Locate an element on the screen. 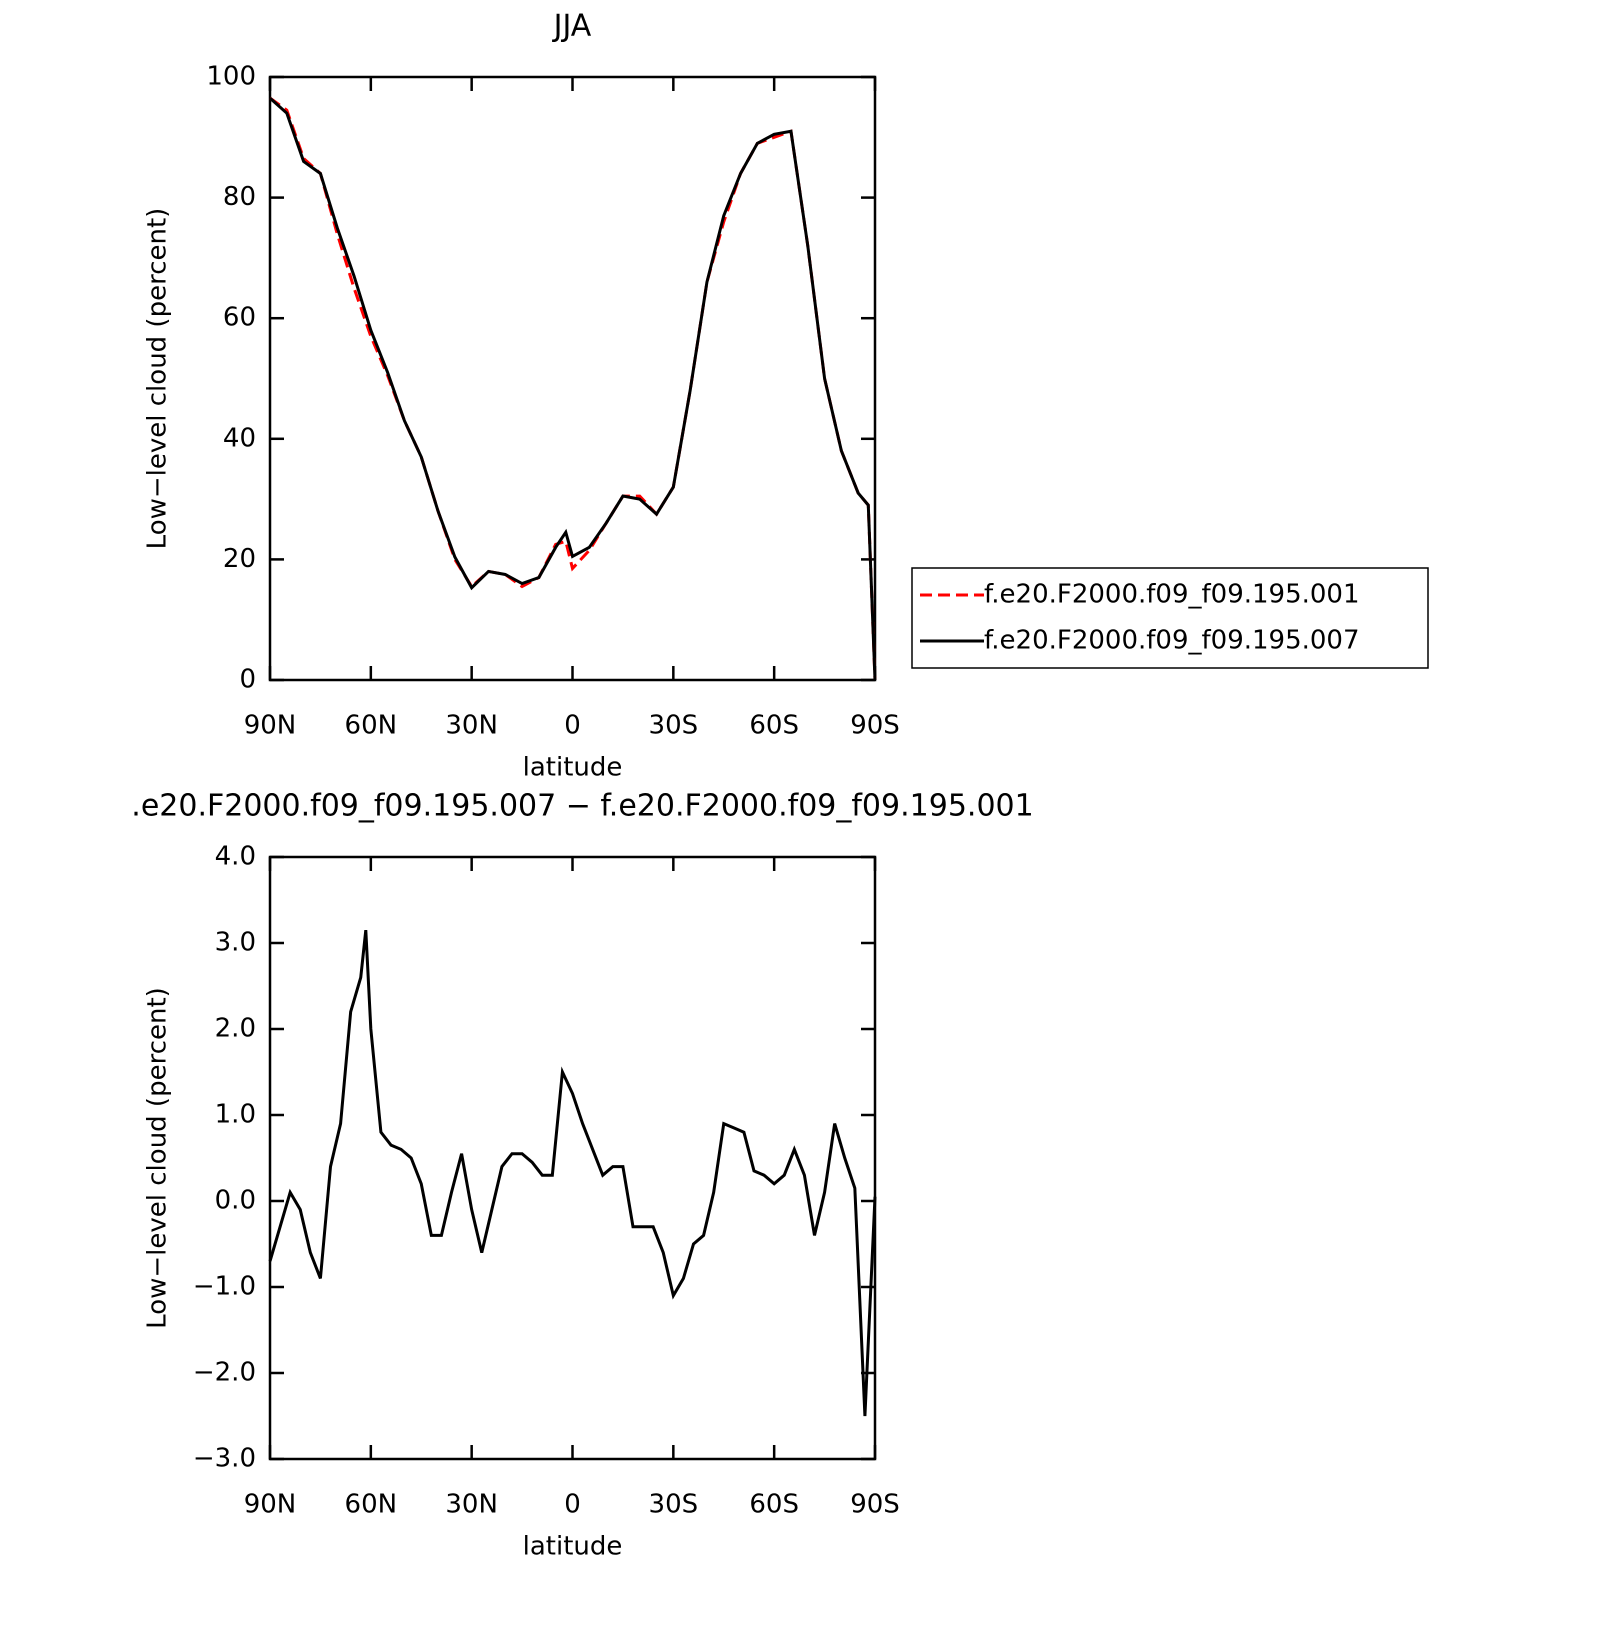 The height and width of the screenshot is (1635, 1597). legend-box is located at coordinates (1170, 618).